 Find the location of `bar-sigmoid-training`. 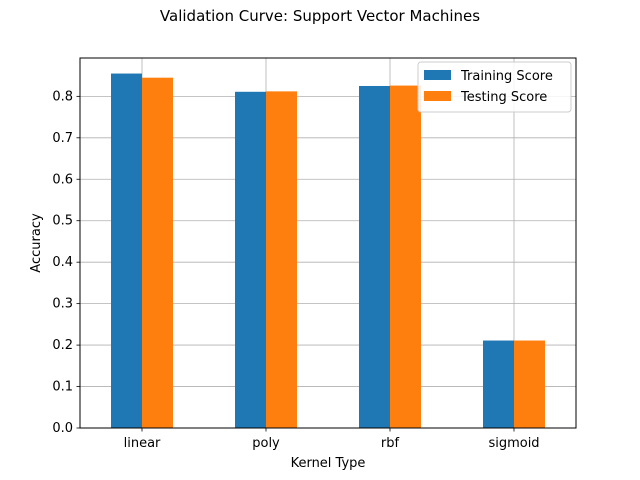

bar-sigmoid-training is located at coordinates (498, 384).